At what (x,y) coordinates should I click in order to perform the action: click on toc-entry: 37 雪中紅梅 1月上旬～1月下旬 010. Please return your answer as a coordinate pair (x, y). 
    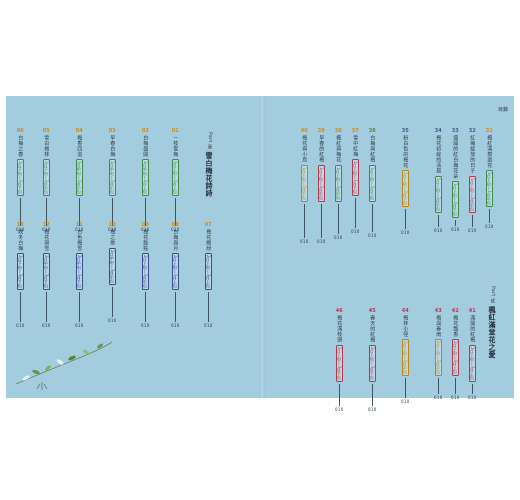
    Looking at the image, I should click on (355, 181).